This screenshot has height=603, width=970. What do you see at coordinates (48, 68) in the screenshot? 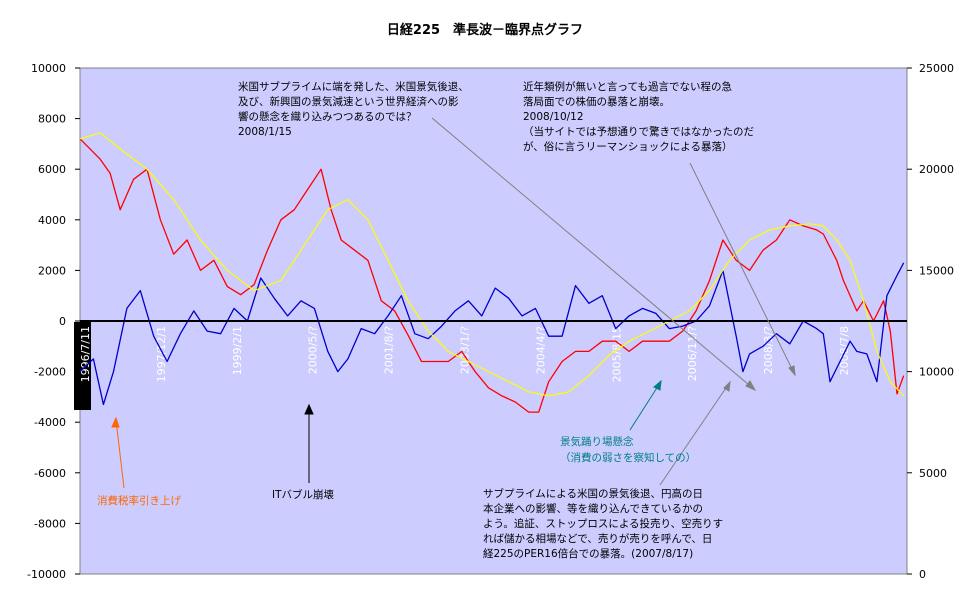
I see `left-tick-label: 10000` at bounding box center [48, 68].